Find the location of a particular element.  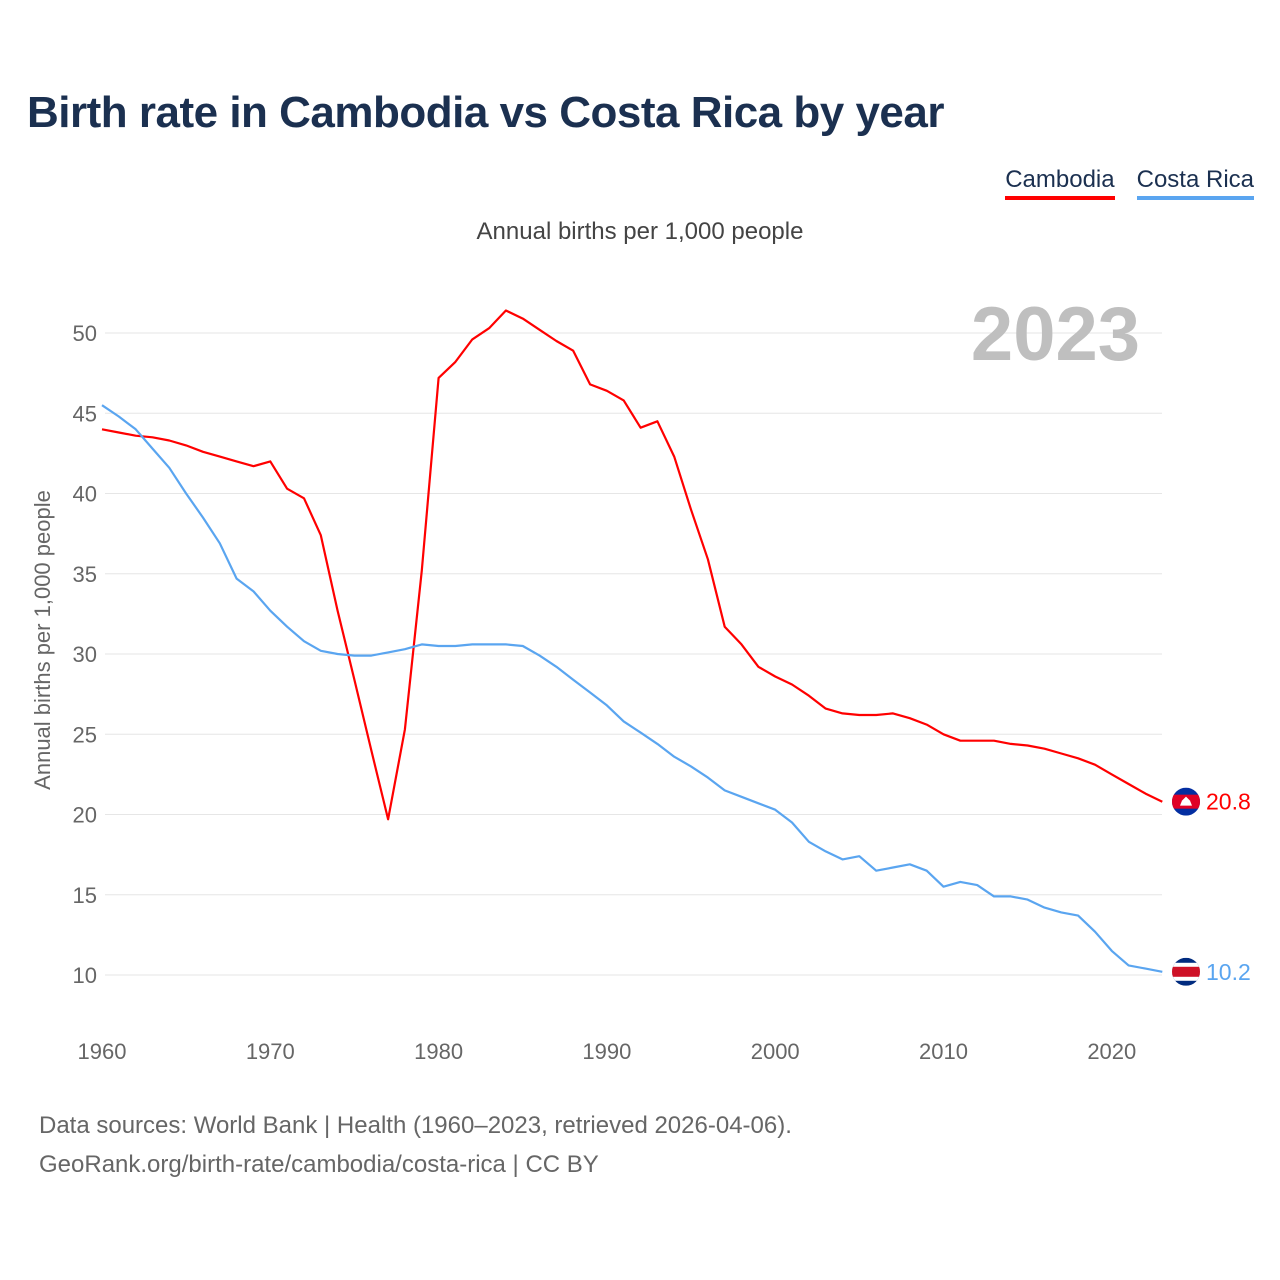

x-tick-label: 2000 is located at coordinates (775, 1051).